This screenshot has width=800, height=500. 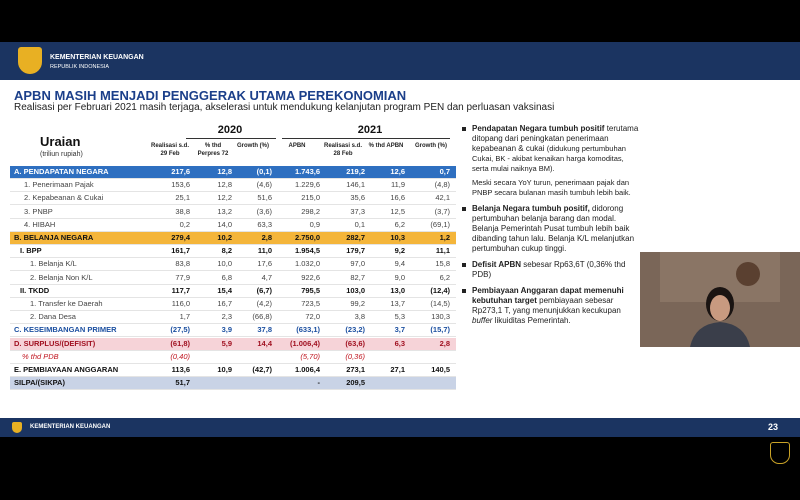 What do you see at coordinates (224, 237) in the screenshot?
I see `cell-value: 10,2` at bounding box center [224, 237].